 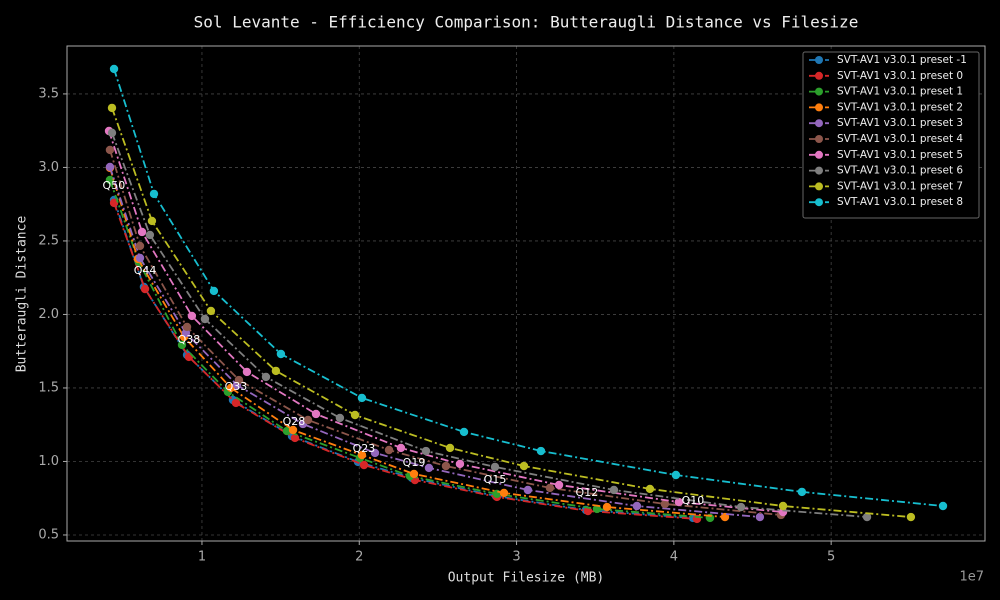 I want to click on y-tick-label: 1.0, so click(x=48, y=461).